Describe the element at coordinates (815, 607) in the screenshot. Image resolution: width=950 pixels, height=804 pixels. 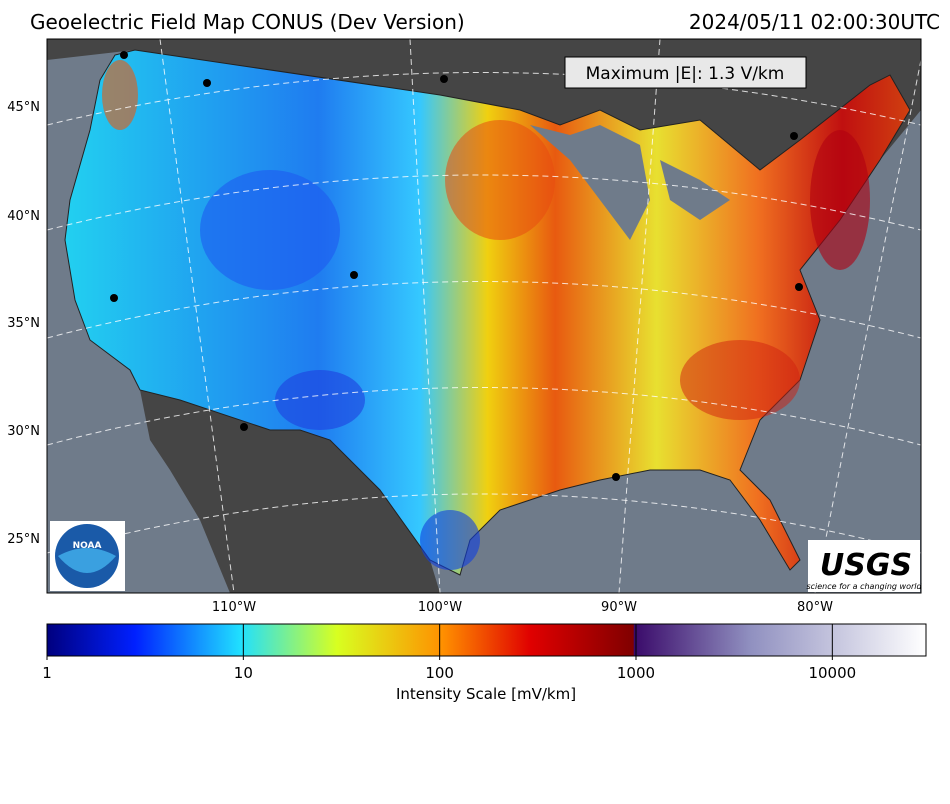
I see `lon-label: 80°W` at that location.